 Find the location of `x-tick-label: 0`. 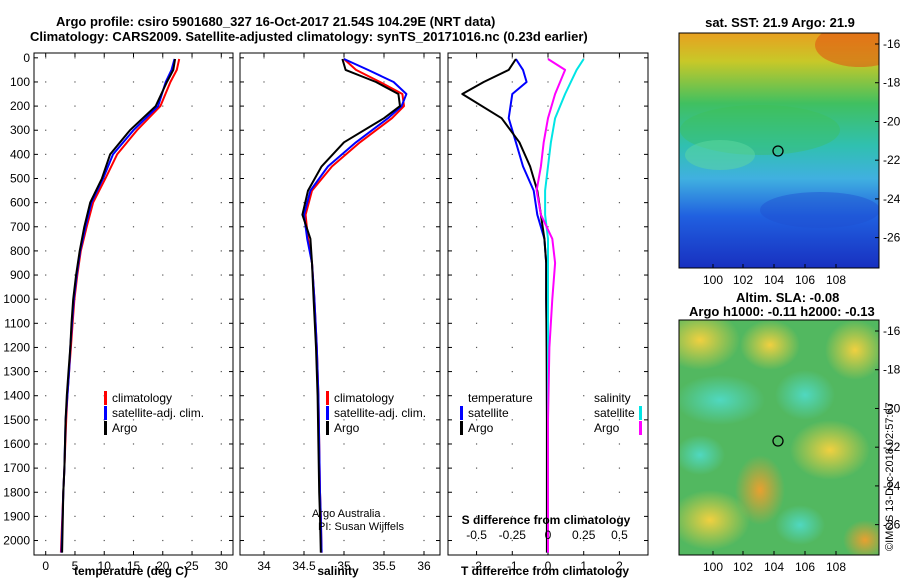

x-tick-label: 0 is located at coordinates (45, 566).